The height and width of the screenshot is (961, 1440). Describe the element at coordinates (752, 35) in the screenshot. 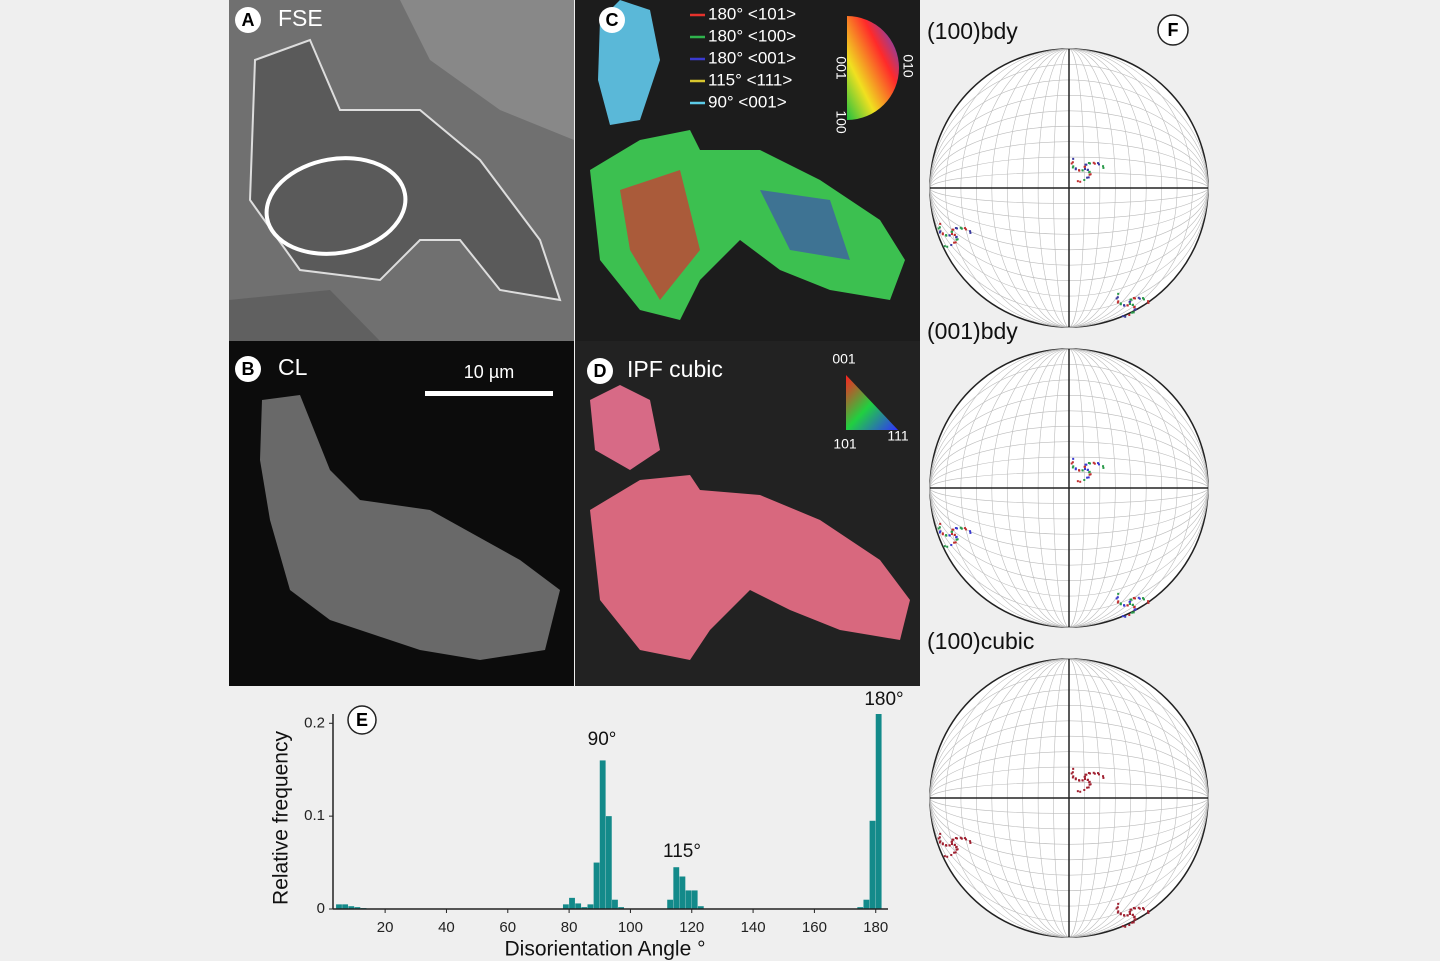

I see `legend-label: 180° <100>` at that location.